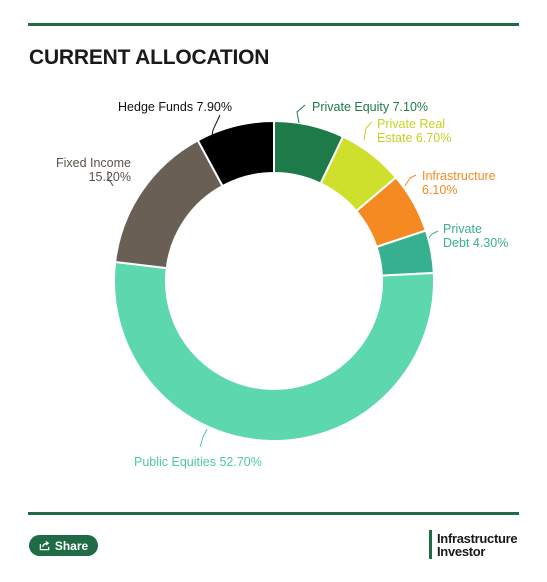  I want to click on leader-line-infrastructure, so click(410, 180).